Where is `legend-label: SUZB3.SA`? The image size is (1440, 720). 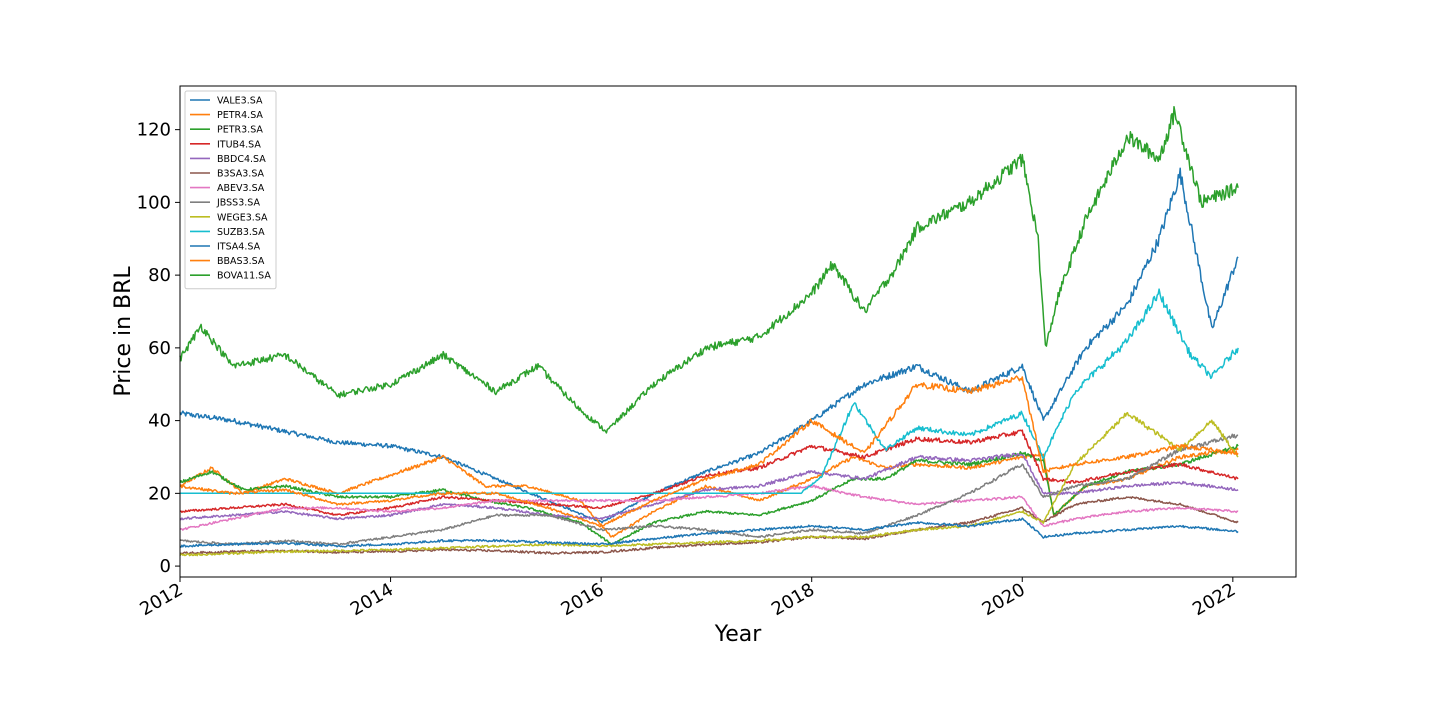 legend-label: SUZB3.SA is located at coordinates (241, 232).